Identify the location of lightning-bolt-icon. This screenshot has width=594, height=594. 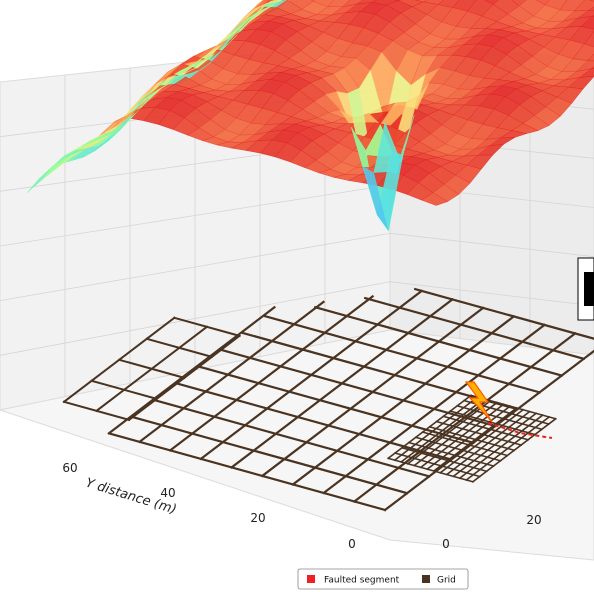
(478, 402).